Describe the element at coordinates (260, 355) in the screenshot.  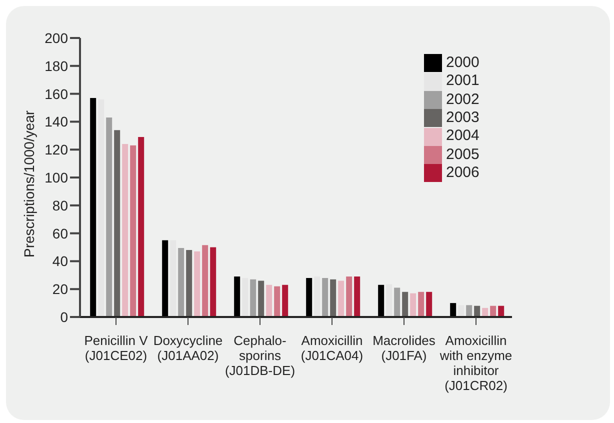
I see `x-tick-label: Cephalo- sporins (J01DB-DE)` at that location.